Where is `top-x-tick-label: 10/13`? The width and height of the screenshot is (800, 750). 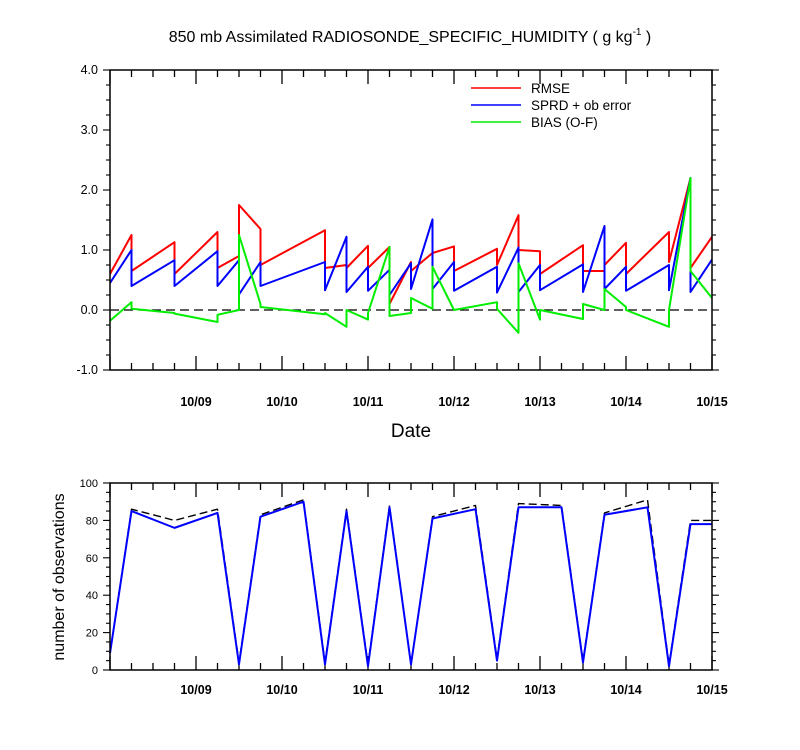 top-x-tick-label: 10/13 is located at coordinates (539, 402).